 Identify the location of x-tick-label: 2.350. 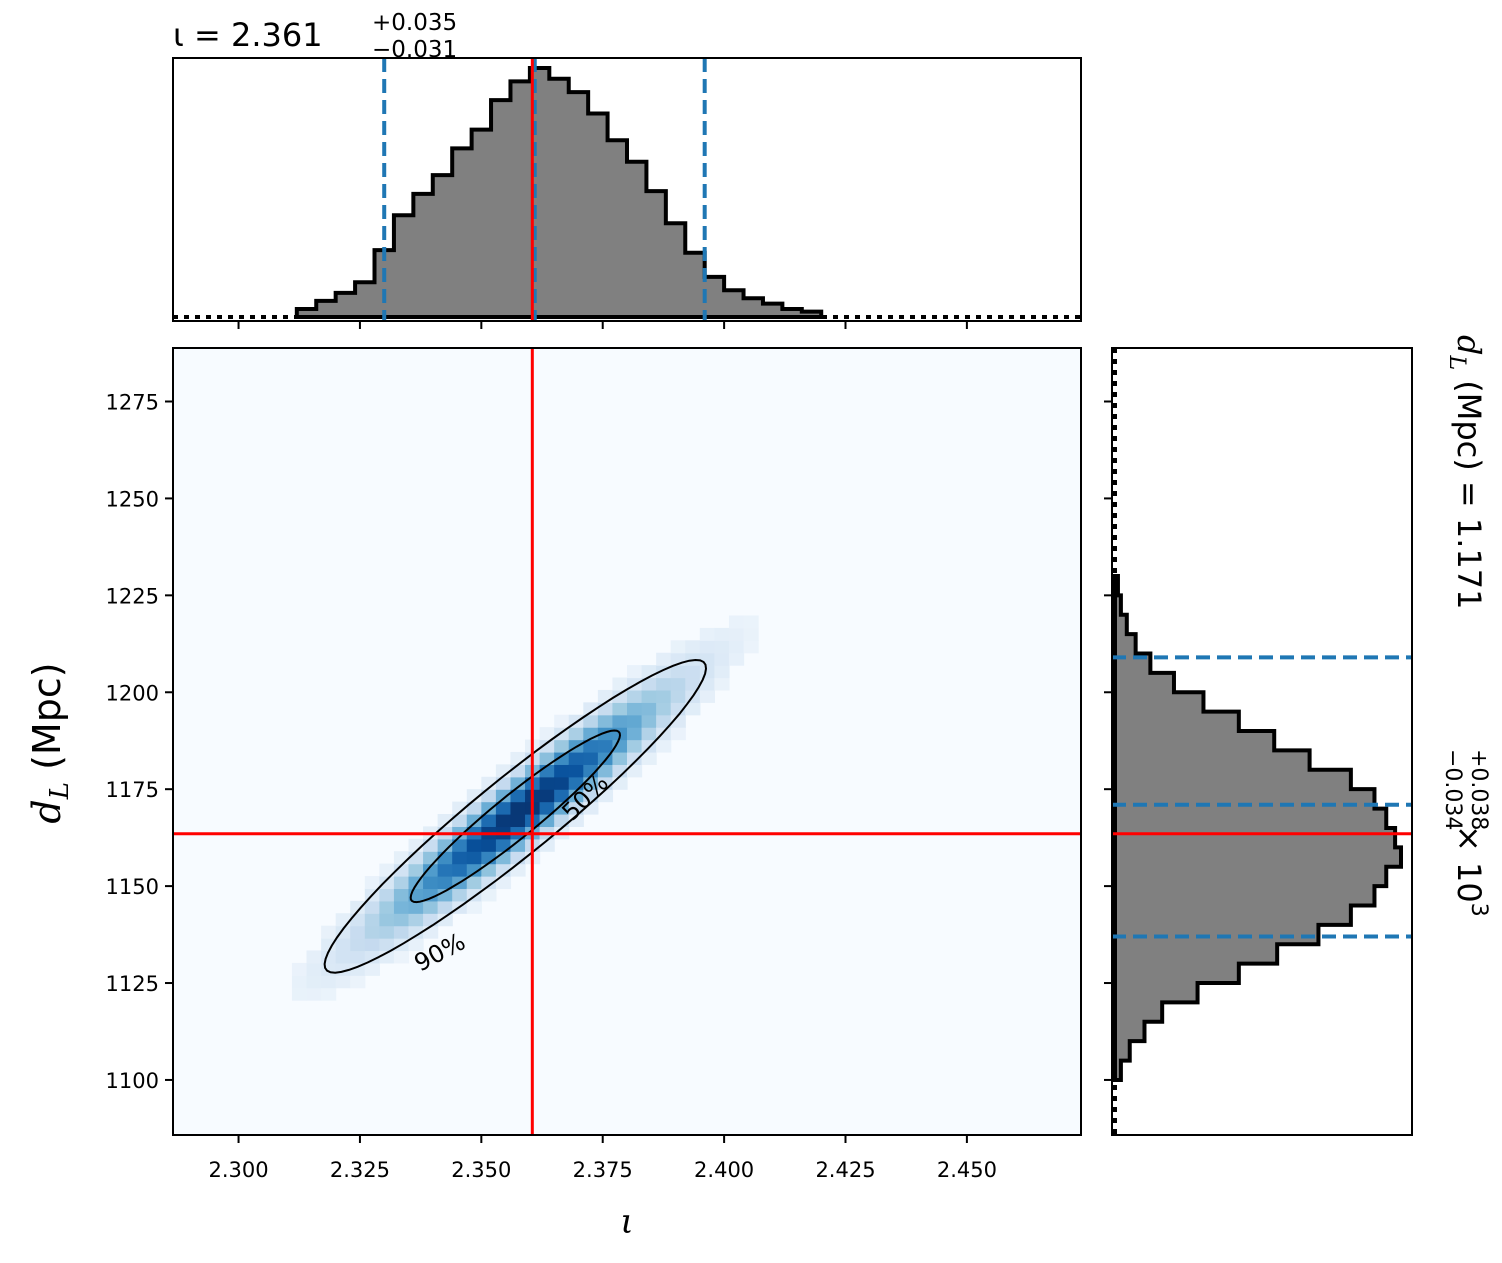
(481, 1170).